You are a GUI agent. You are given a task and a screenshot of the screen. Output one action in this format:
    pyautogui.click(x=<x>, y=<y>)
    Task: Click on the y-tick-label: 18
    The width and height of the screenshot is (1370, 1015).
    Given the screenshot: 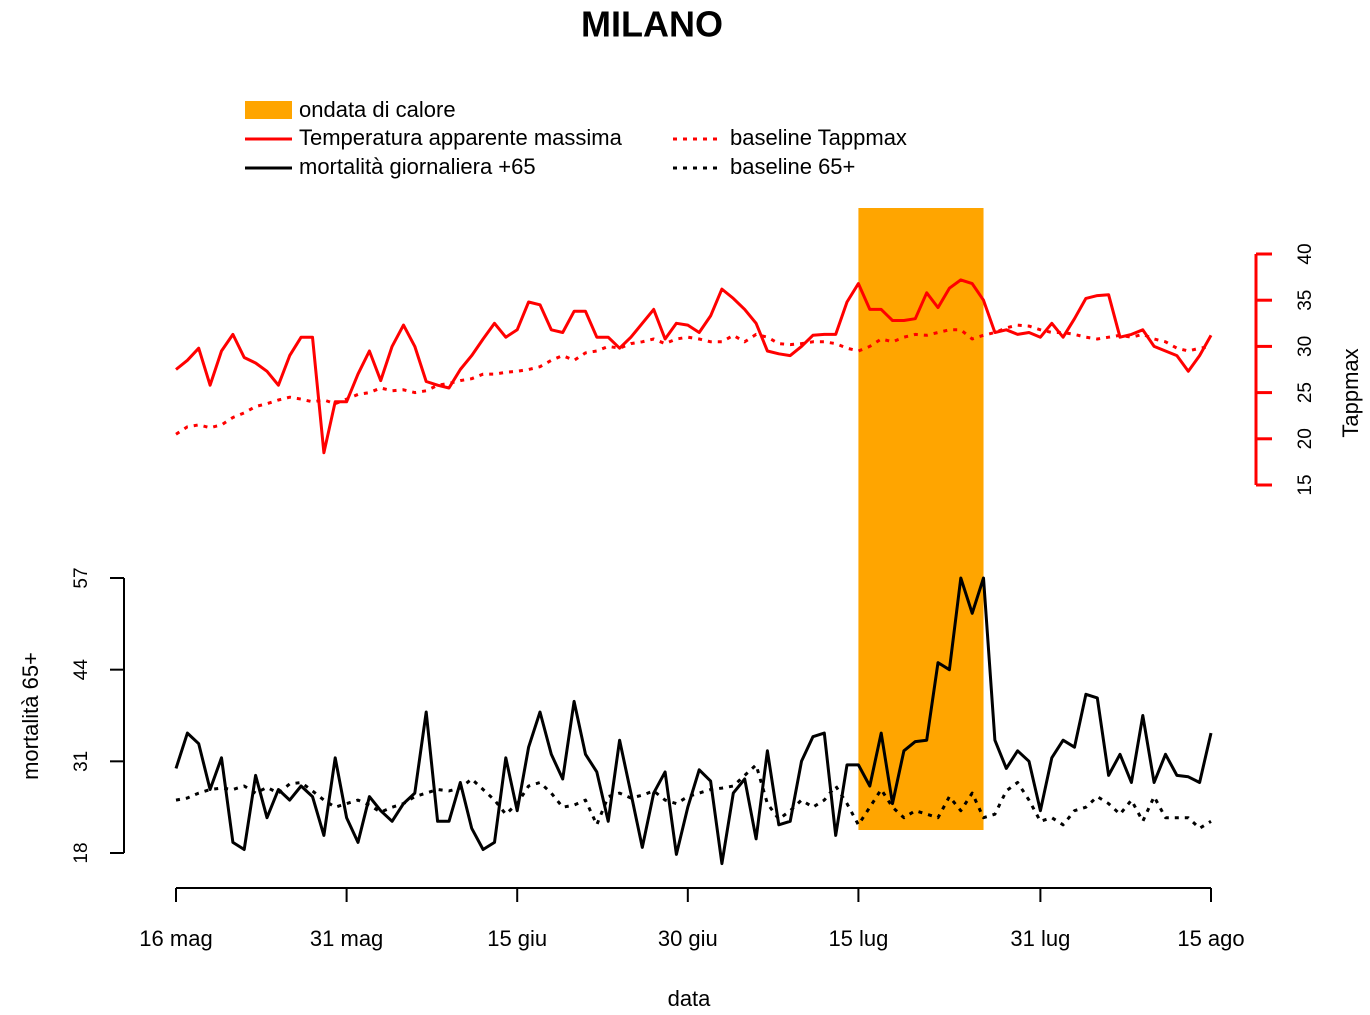 What is the action you would take?
    pyautogui.click(x=81, y=852)
    